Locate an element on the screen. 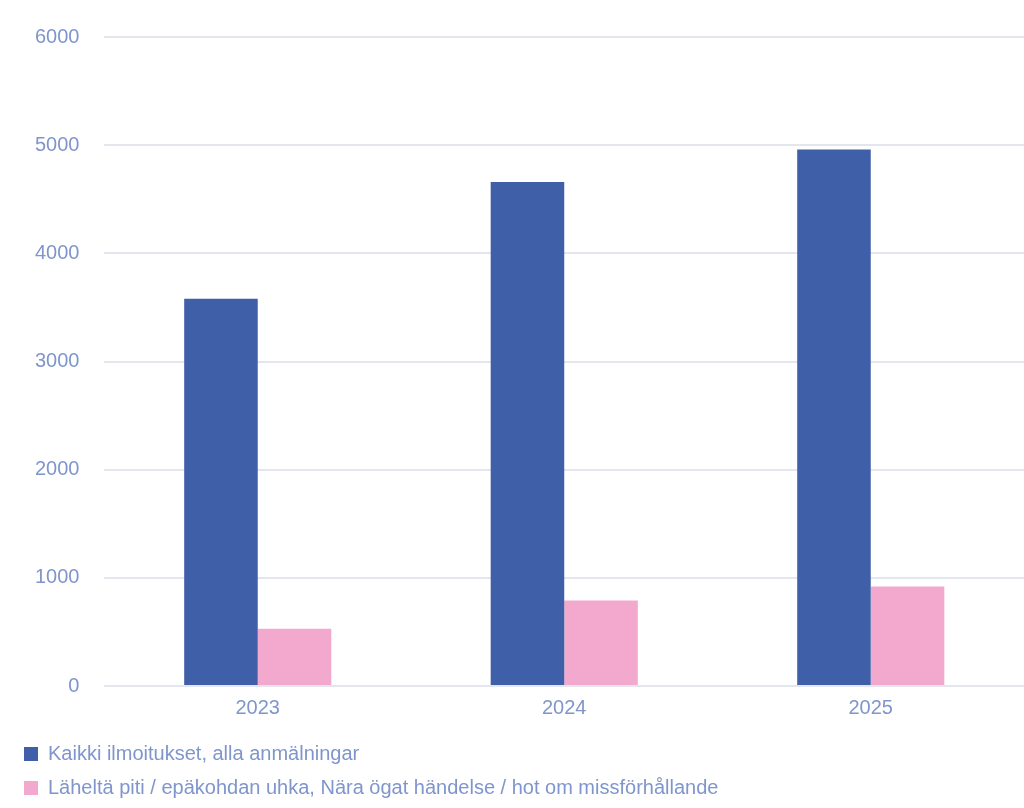 The height and width of the screenshot is (808, 1024). y-tick-label: 4000 is located at coordinates (57, 251).